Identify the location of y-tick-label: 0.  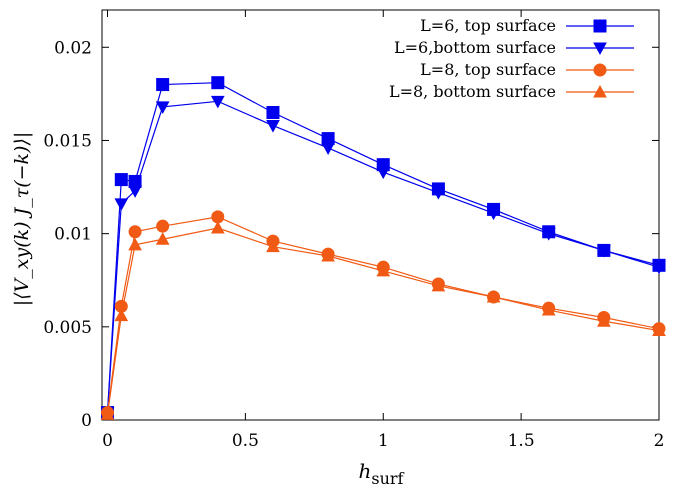
(86, 421).